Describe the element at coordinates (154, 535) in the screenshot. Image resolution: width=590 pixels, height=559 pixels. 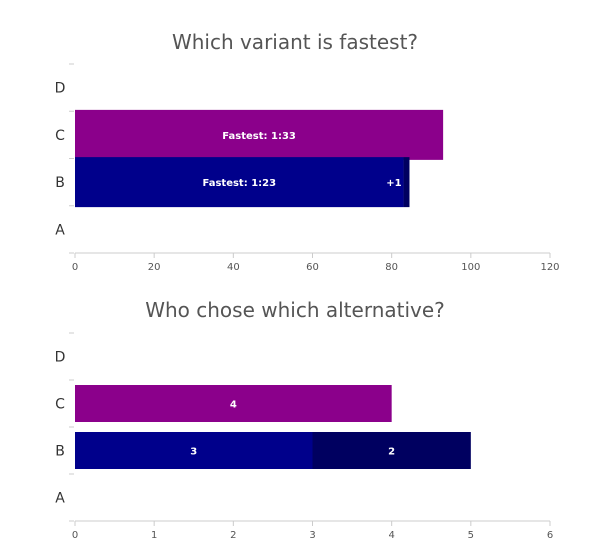
I see `x-tick-label: 1` at that location.